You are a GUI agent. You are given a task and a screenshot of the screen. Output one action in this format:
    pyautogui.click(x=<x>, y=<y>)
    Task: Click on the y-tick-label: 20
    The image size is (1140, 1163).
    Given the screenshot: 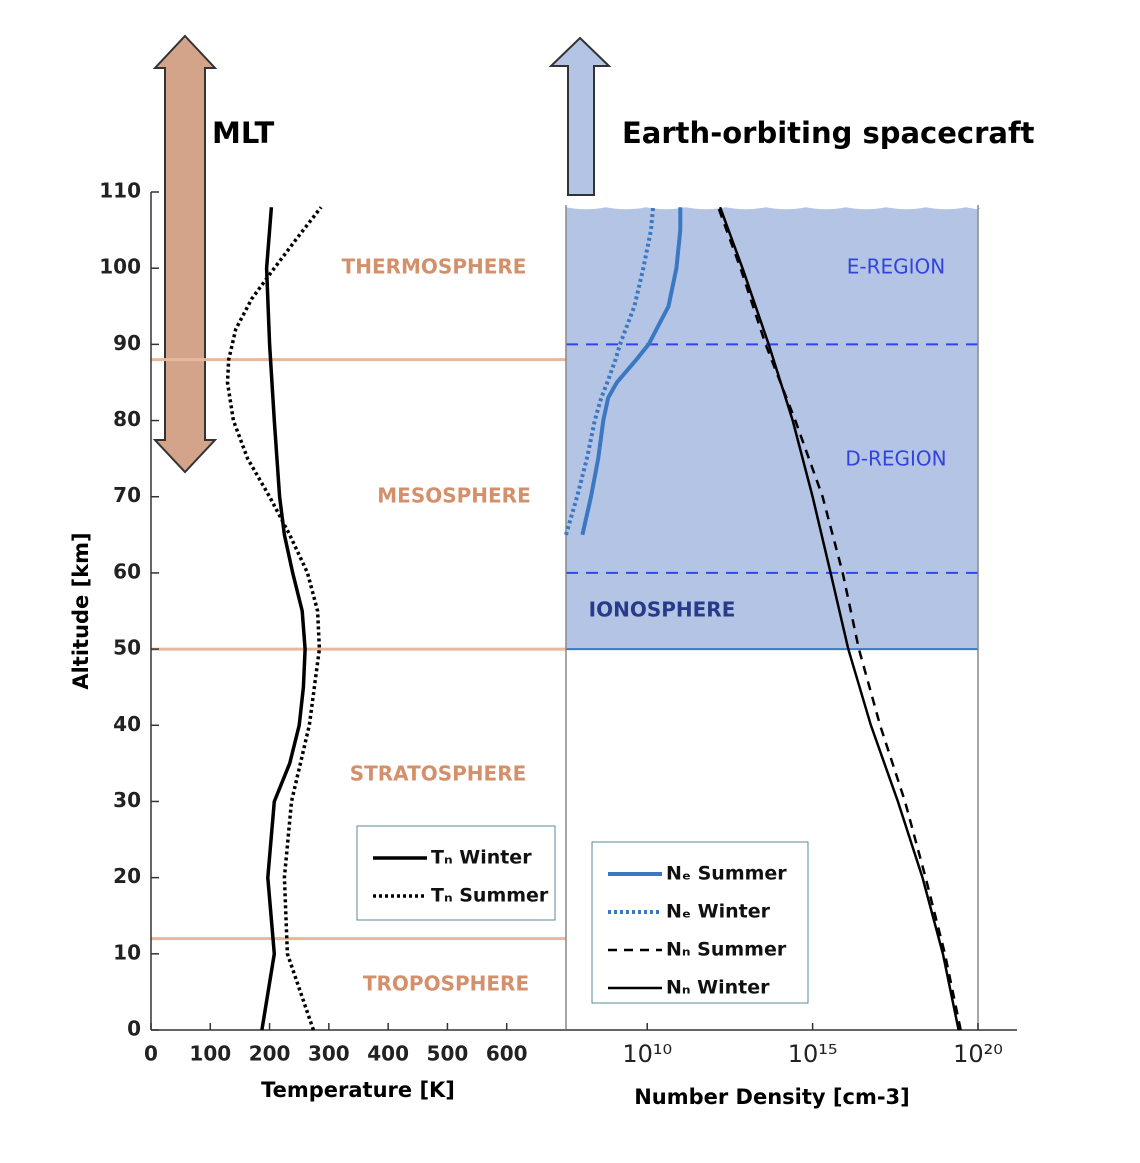 What is the action you would take?
    pyautogui.click(x=127, y=876)
    